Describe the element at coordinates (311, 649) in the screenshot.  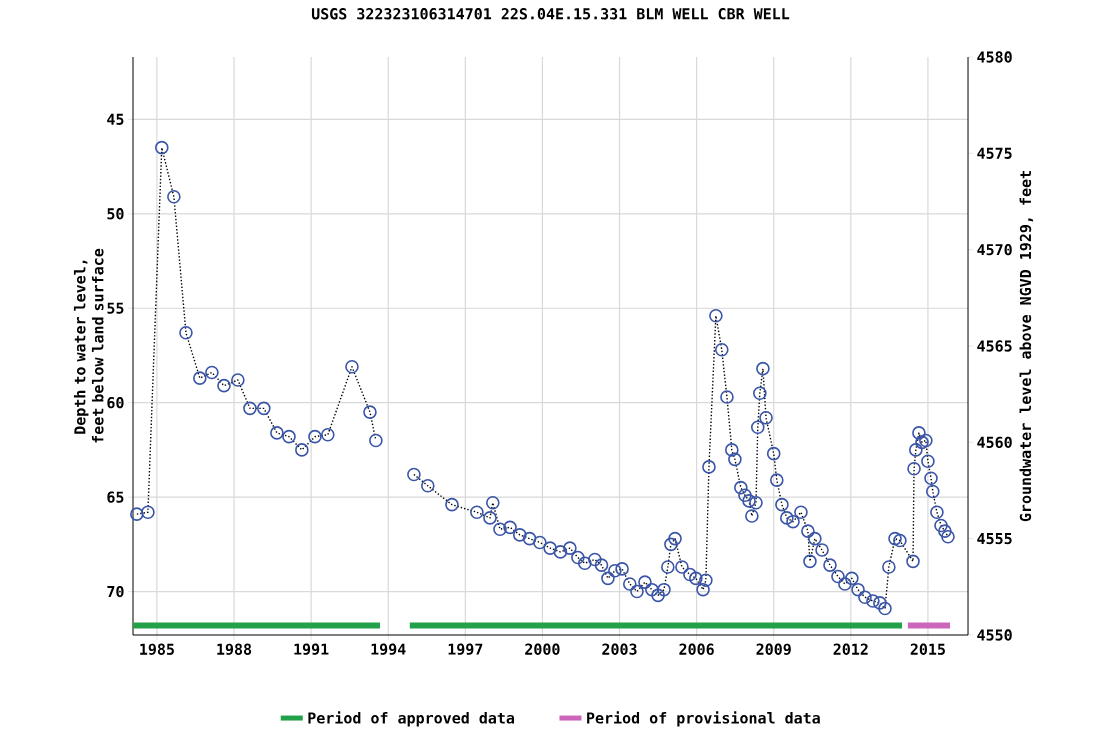
I see `x-tick-label: 1991` at that location.